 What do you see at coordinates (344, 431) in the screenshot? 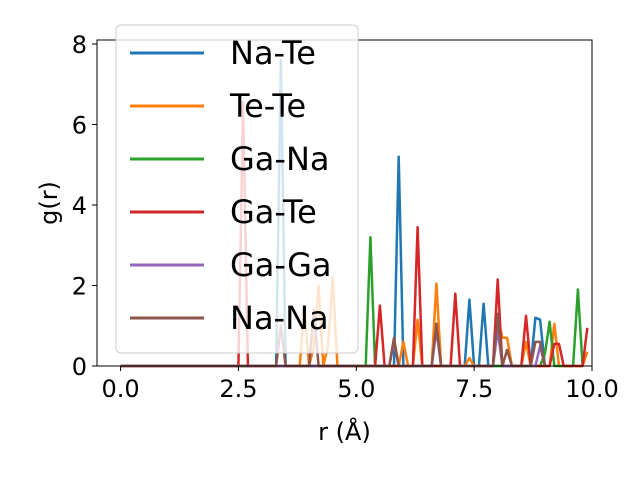
I see `x-axis-label: r (Å)` at bounding box center [344, 431].